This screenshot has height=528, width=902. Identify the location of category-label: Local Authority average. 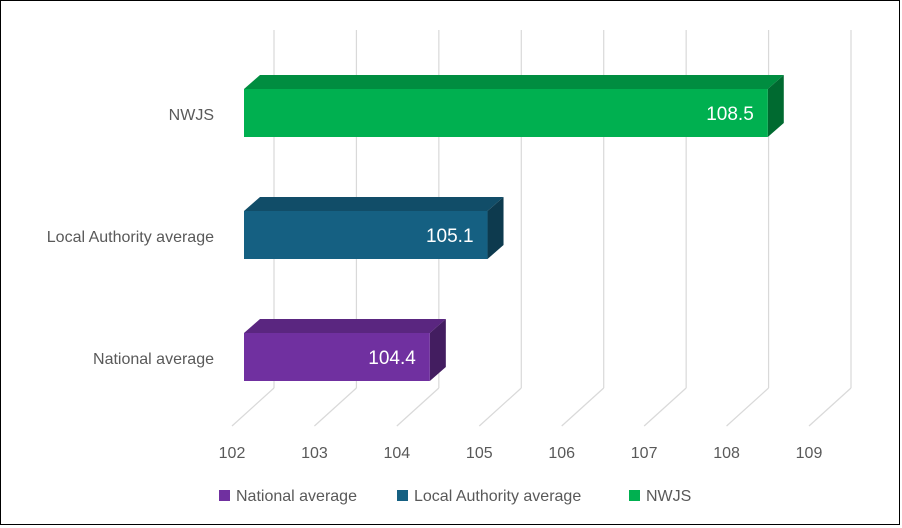
(130, 237).